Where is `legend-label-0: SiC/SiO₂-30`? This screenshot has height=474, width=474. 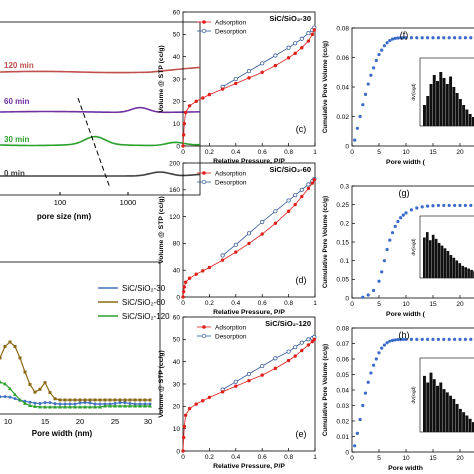 legend-label-0: SiC/SiO₂-30 is located at coordinates (144, 288).